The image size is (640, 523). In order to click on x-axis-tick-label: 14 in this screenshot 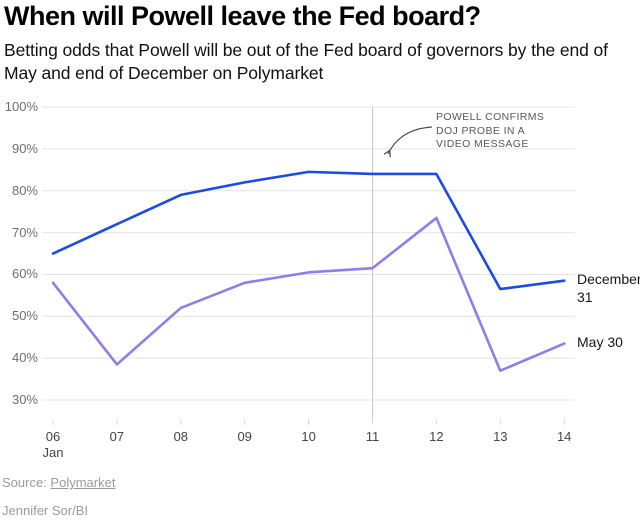, I will do `click(564, 436)`.